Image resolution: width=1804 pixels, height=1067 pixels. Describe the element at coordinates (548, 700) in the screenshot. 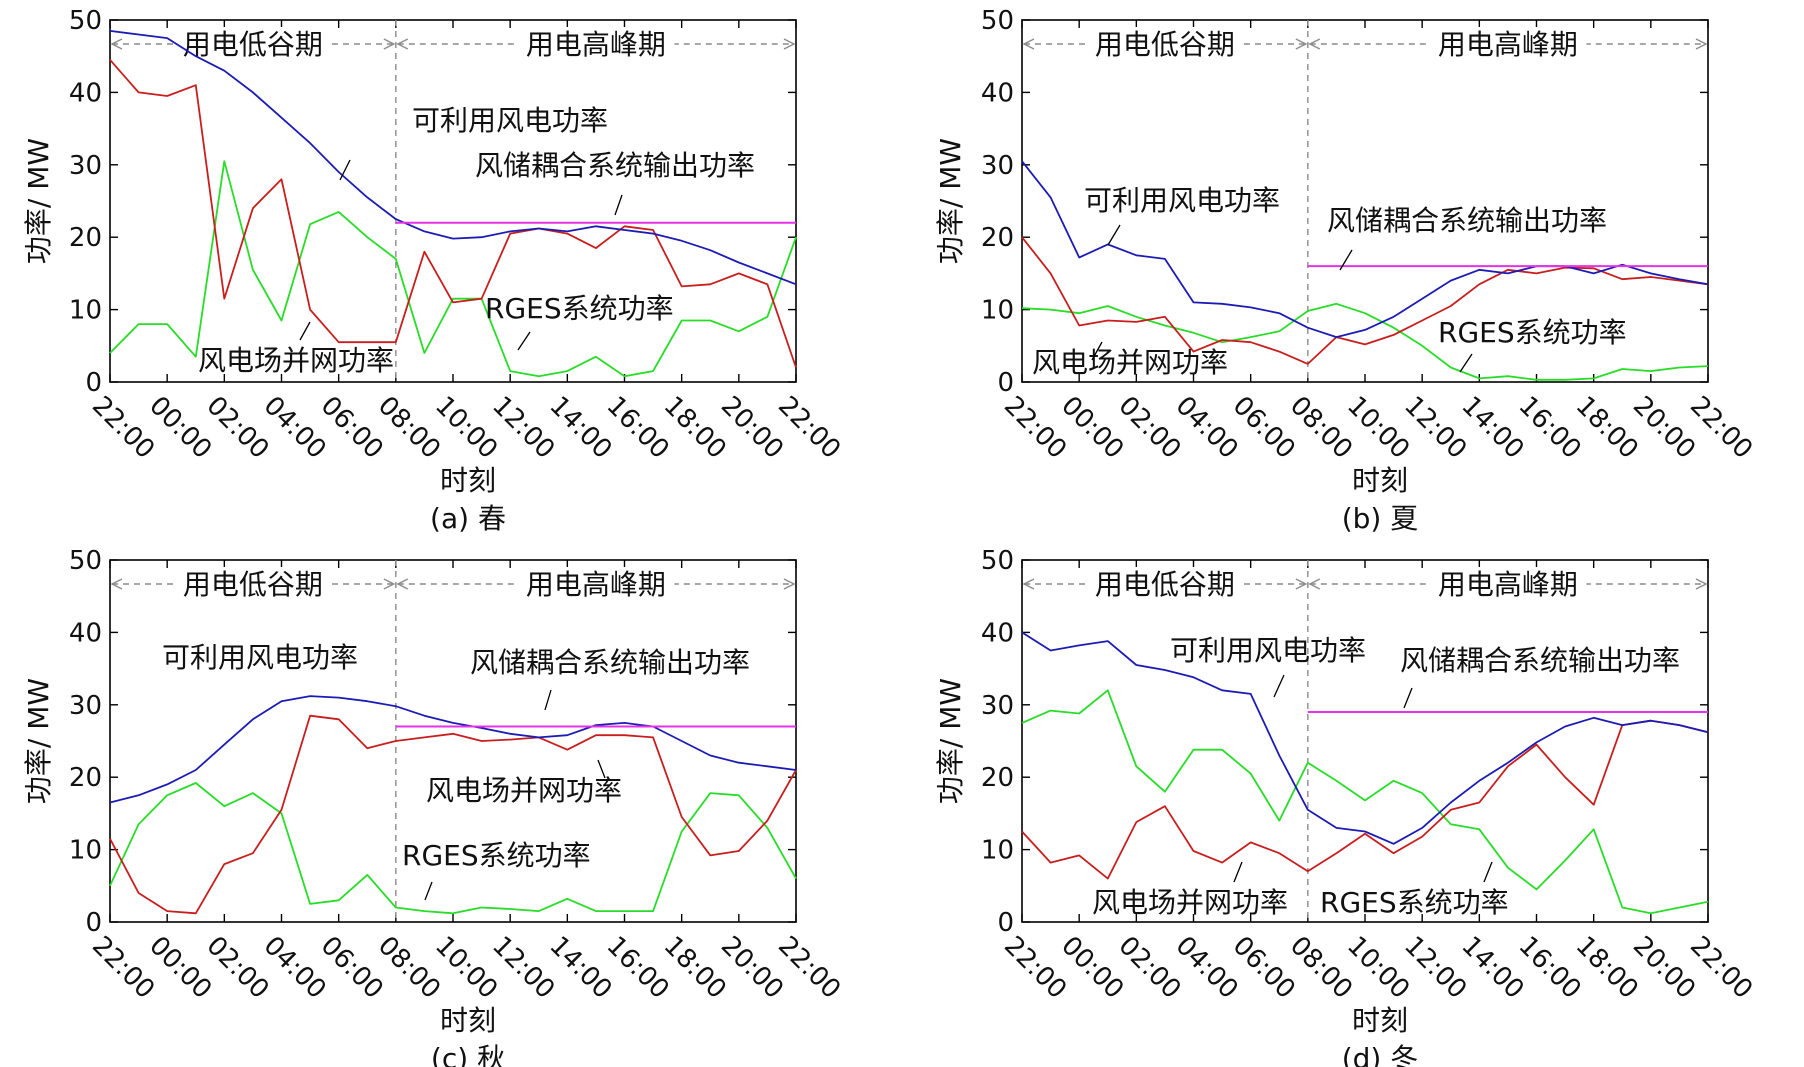

I see `annotation-pointer-coupled` at that location.